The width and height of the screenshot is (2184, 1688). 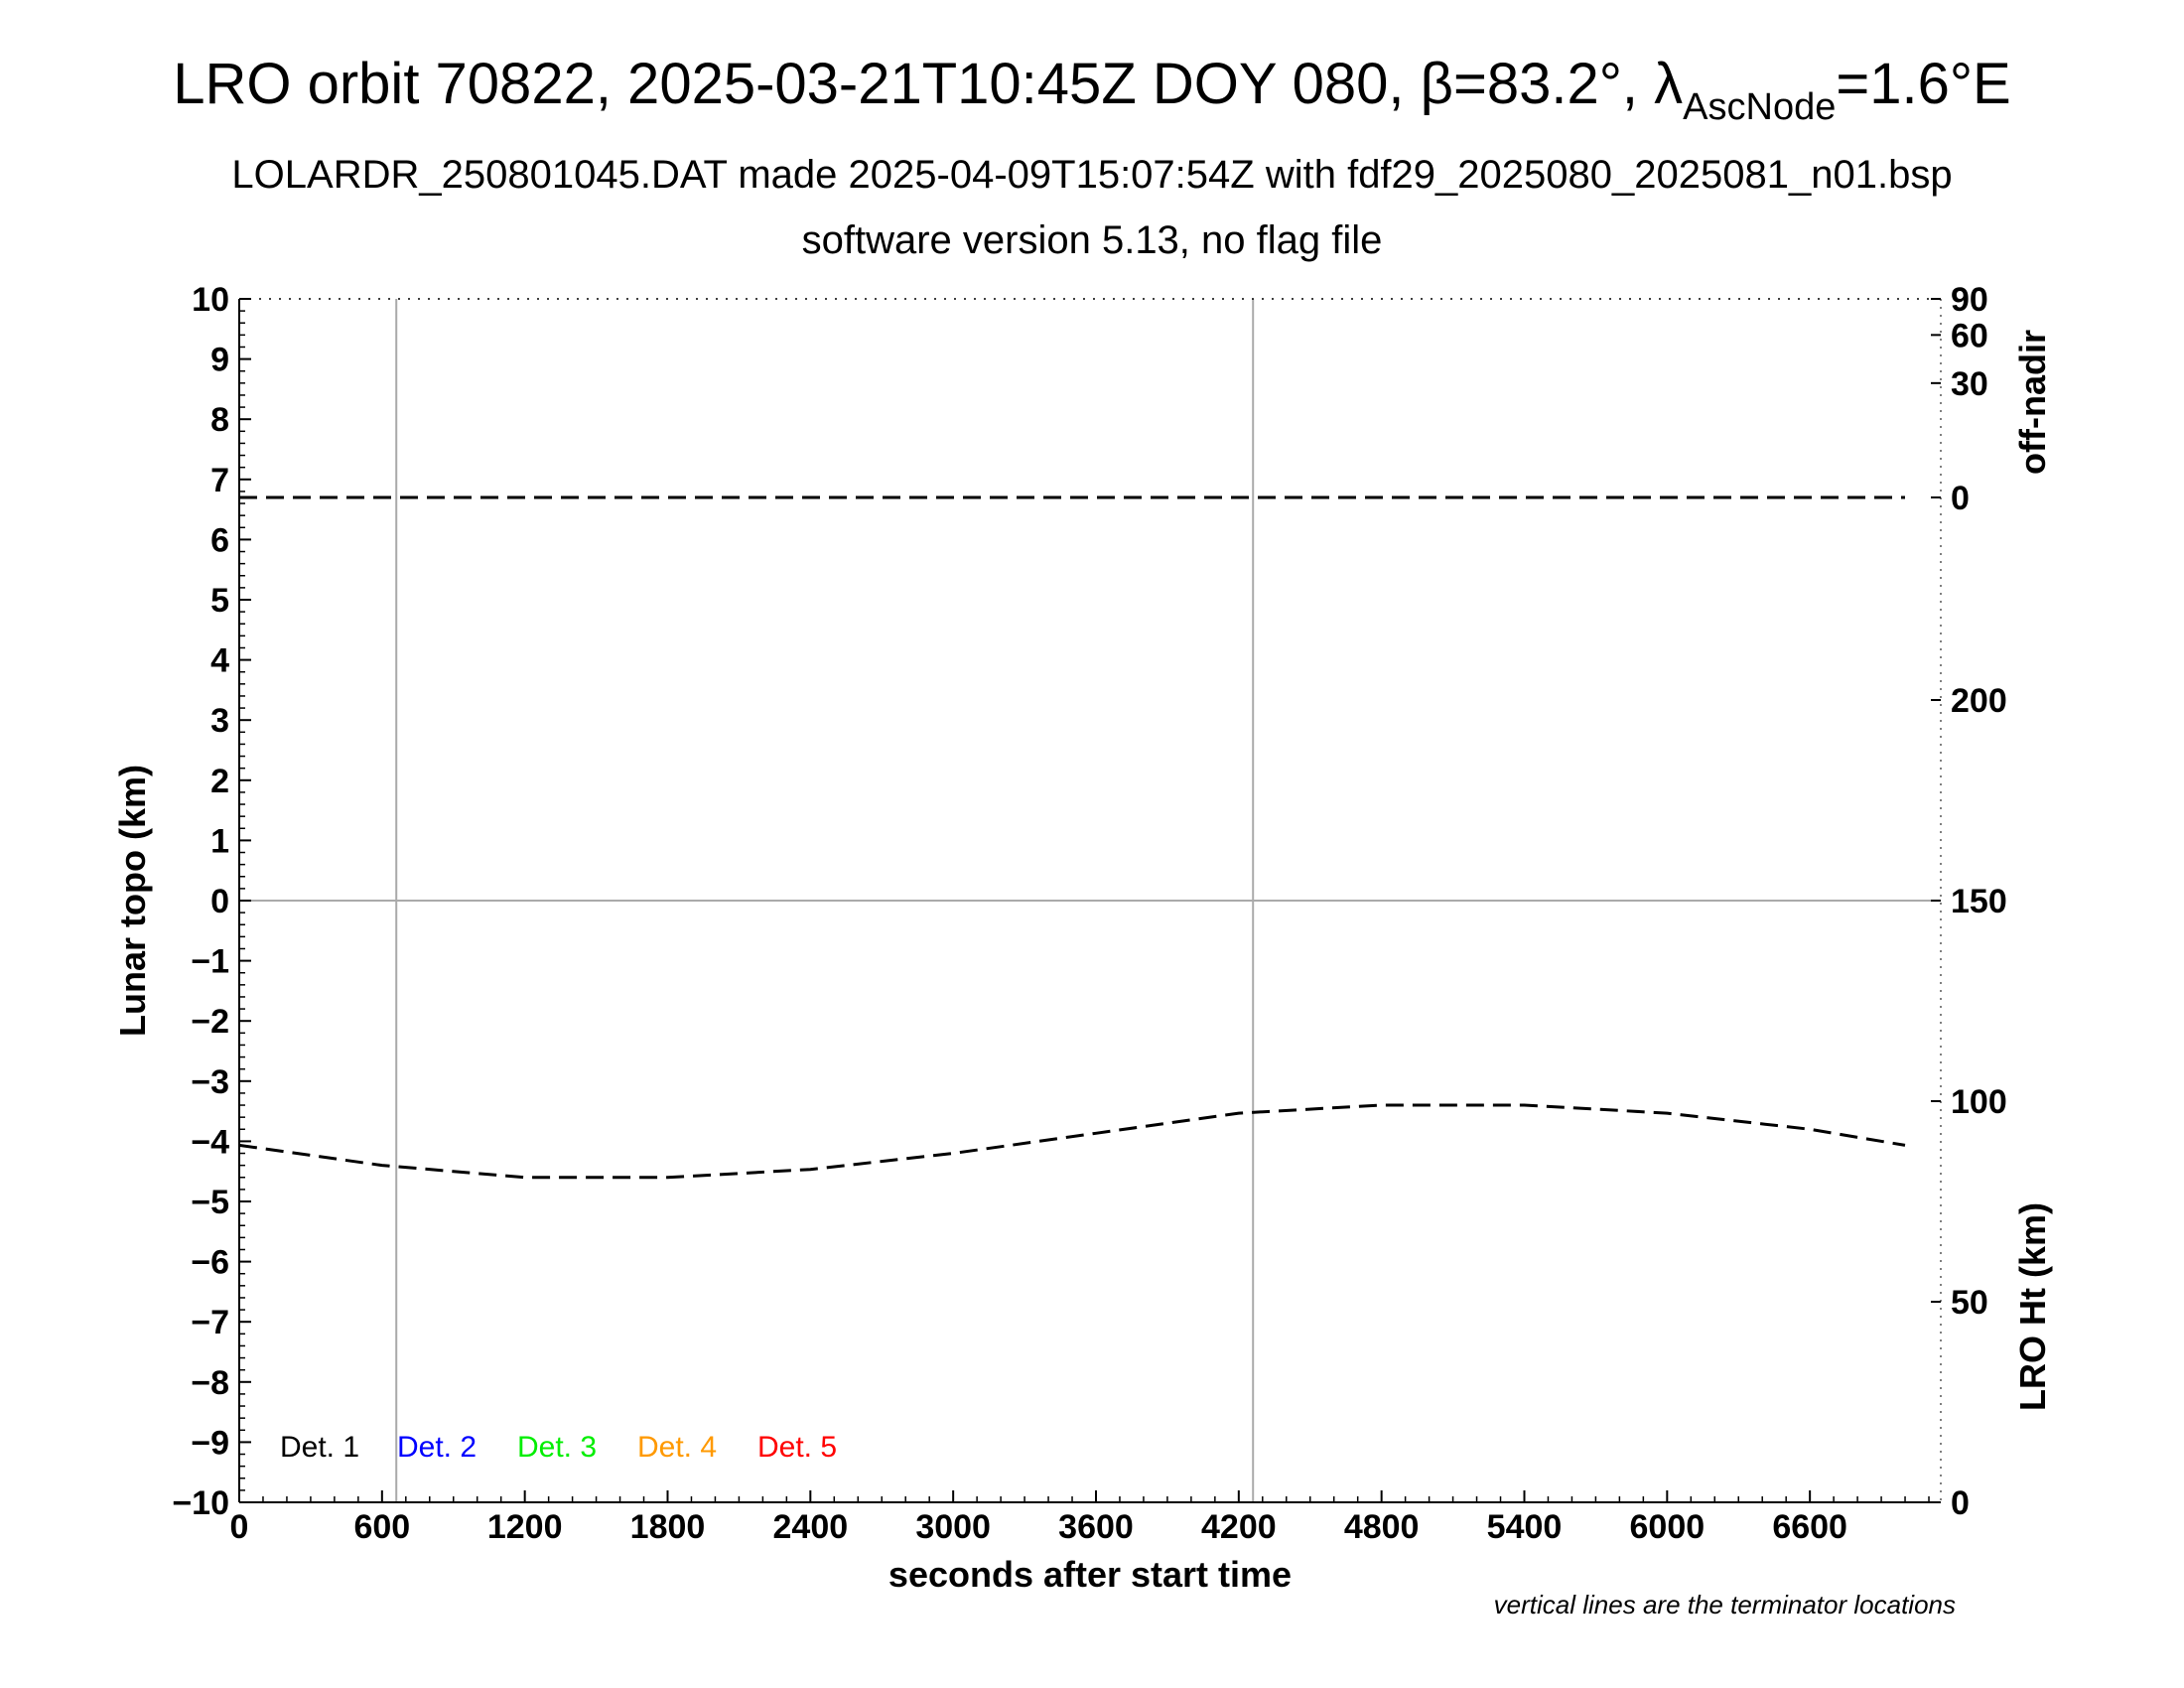 I want to click on x-tick-label: 1800, so click(x=668, y=1527).